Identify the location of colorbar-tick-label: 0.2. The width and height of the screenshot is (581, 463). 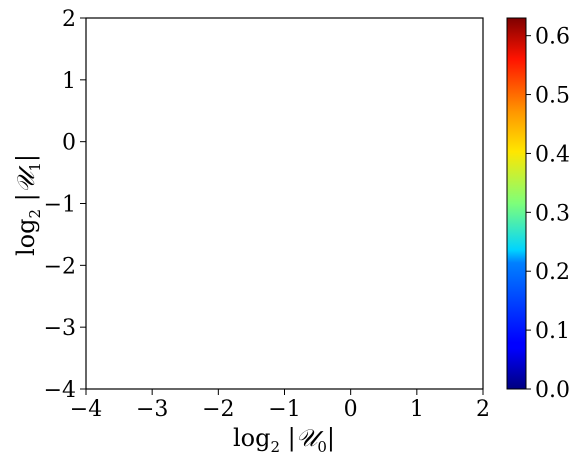
(552, 272).